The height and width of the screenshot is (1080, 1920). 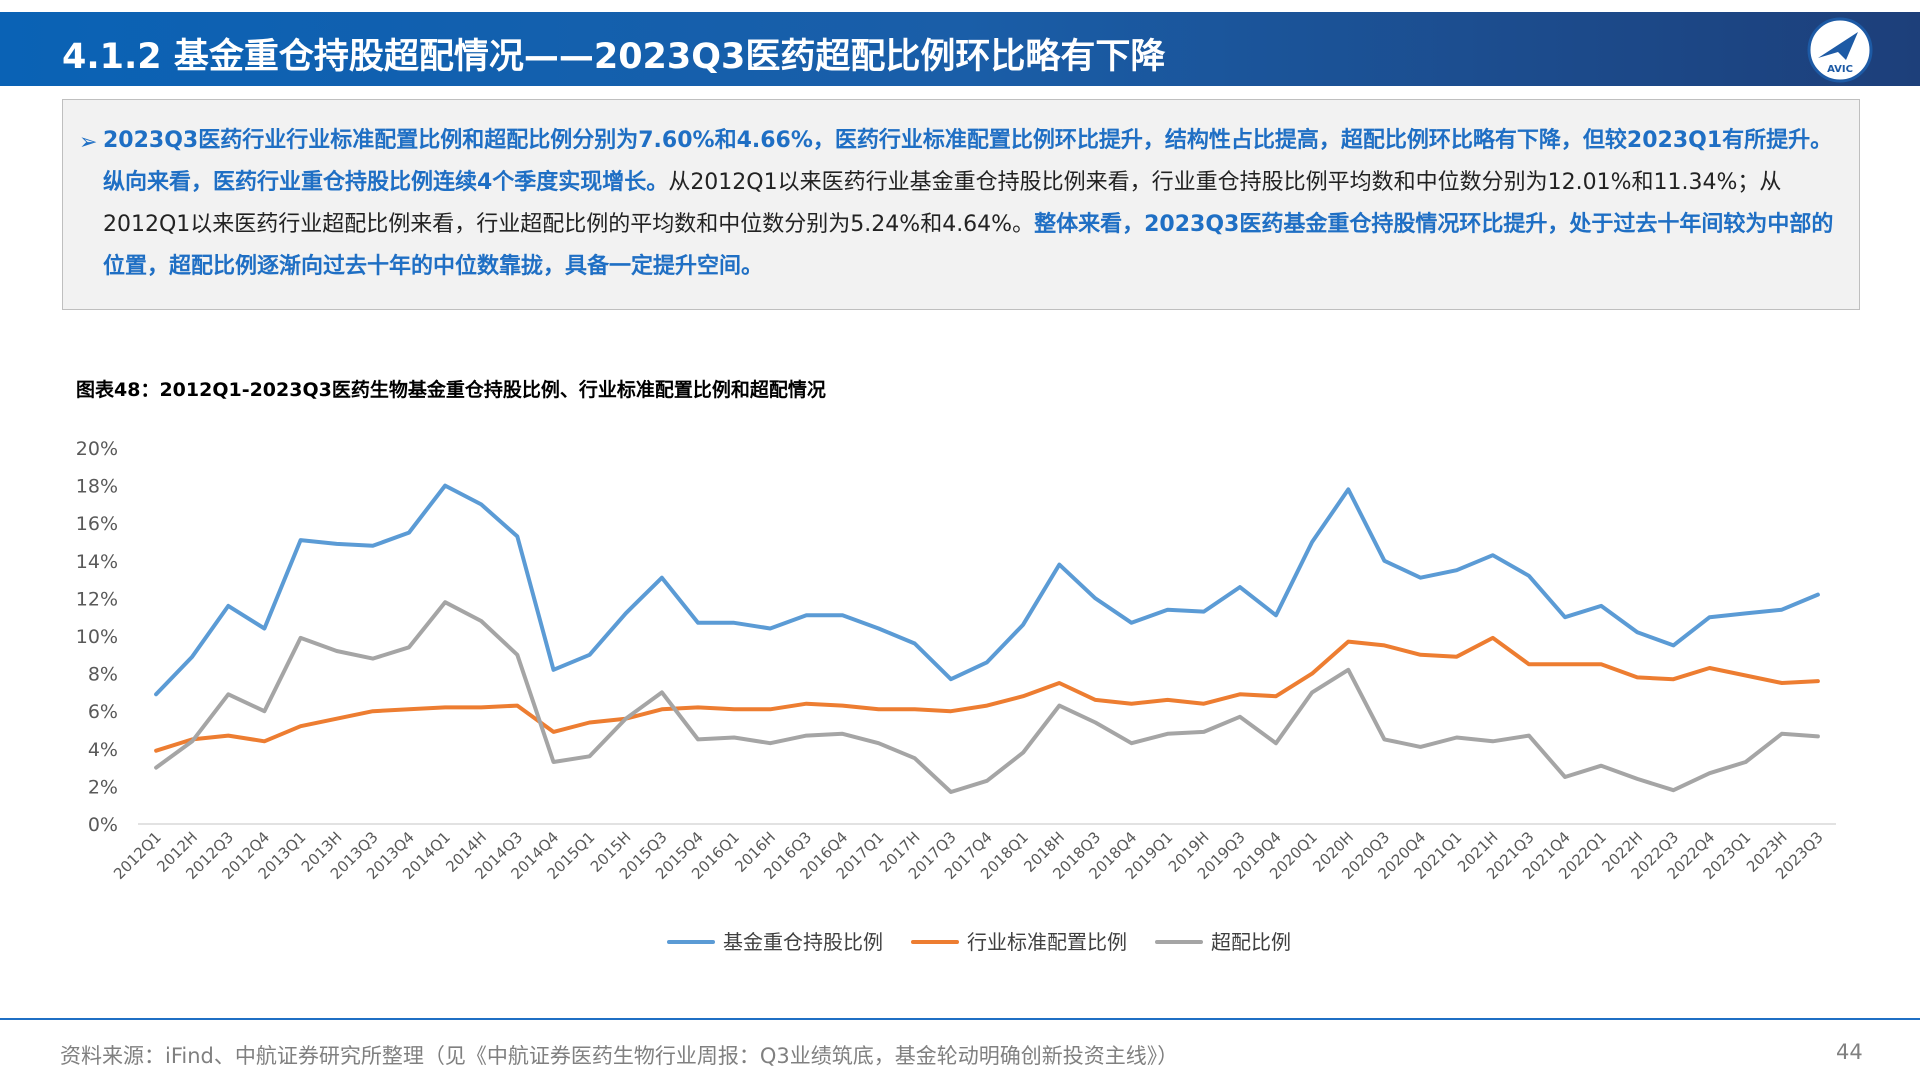 What do you see at coordinates (803, 942) in the screenshot?
I see `legend-label-1: 基金重仓持股比例` at bounding box center [803, 942].